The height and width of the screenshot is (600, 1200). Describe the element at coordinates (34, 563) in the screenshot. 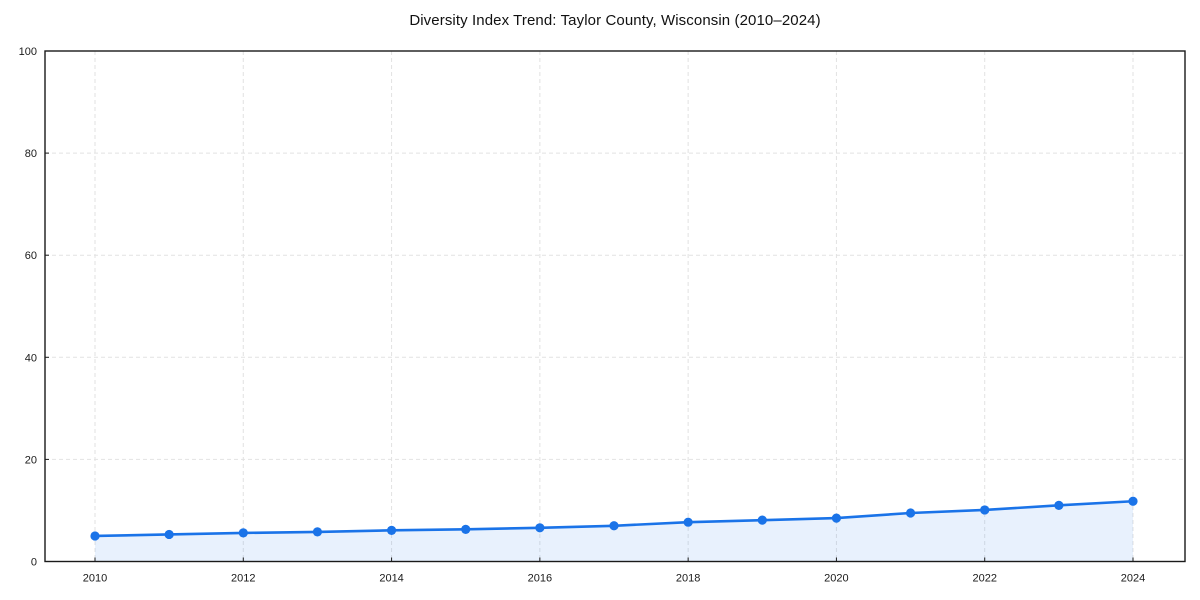

I see `y-tick-label: 0` at that location.